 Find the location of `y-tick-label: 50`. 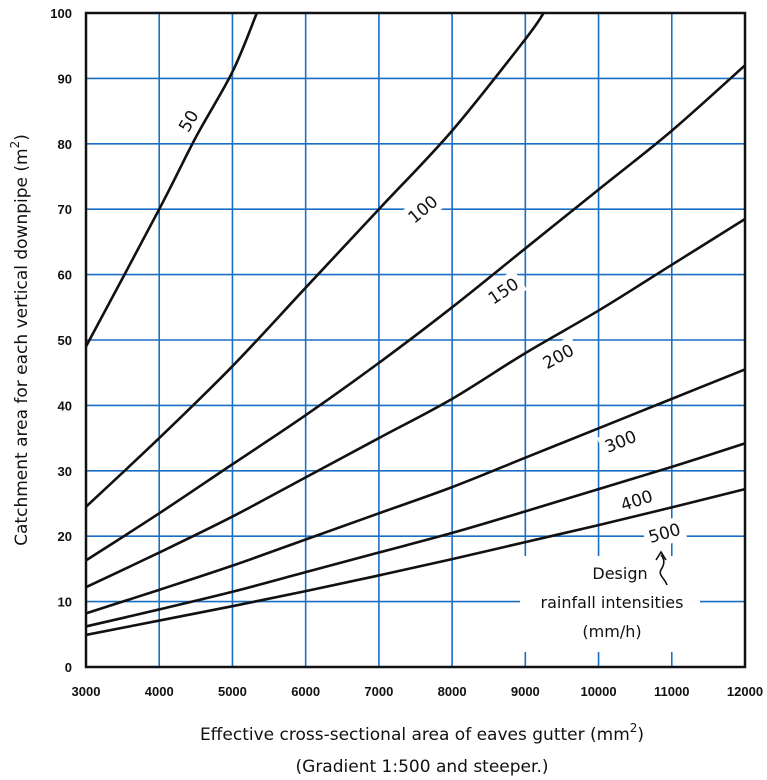

y-tick-label: 50 is located at coordinates (65, 340).